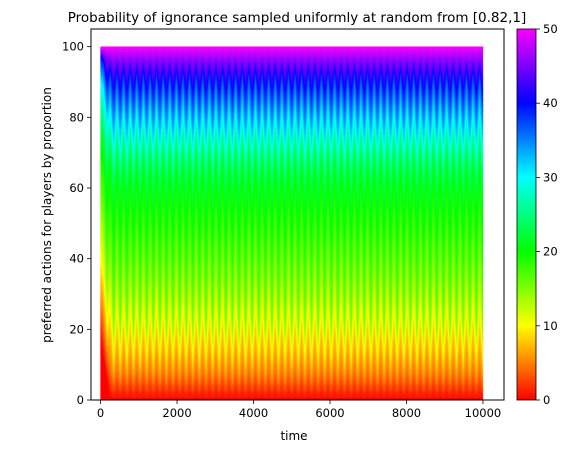 This screenshot has height=453, width=587. What do you see at coordinates (483, 413) in the screenshot?
I see `x-tick-label: 10000` at bounding box center [483, 413].